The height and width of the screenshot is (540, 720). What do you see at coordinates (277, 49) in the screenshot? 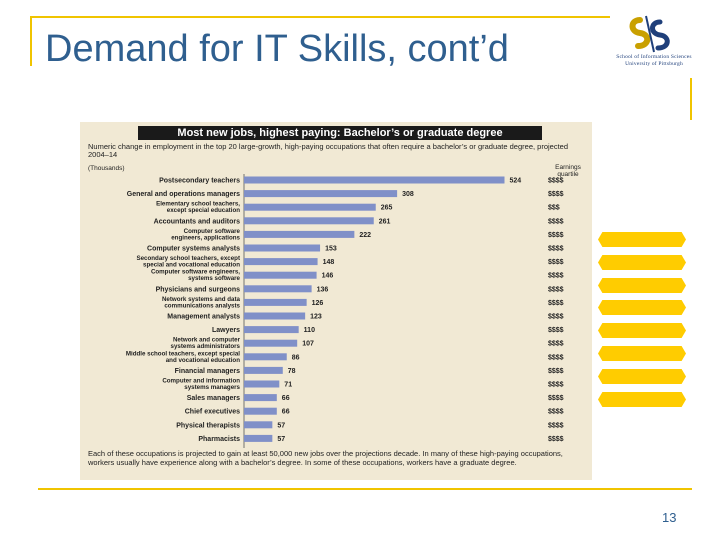
I see `slide-title: Demand for IT Skills, cont’d` at bounding box center [277, 49].